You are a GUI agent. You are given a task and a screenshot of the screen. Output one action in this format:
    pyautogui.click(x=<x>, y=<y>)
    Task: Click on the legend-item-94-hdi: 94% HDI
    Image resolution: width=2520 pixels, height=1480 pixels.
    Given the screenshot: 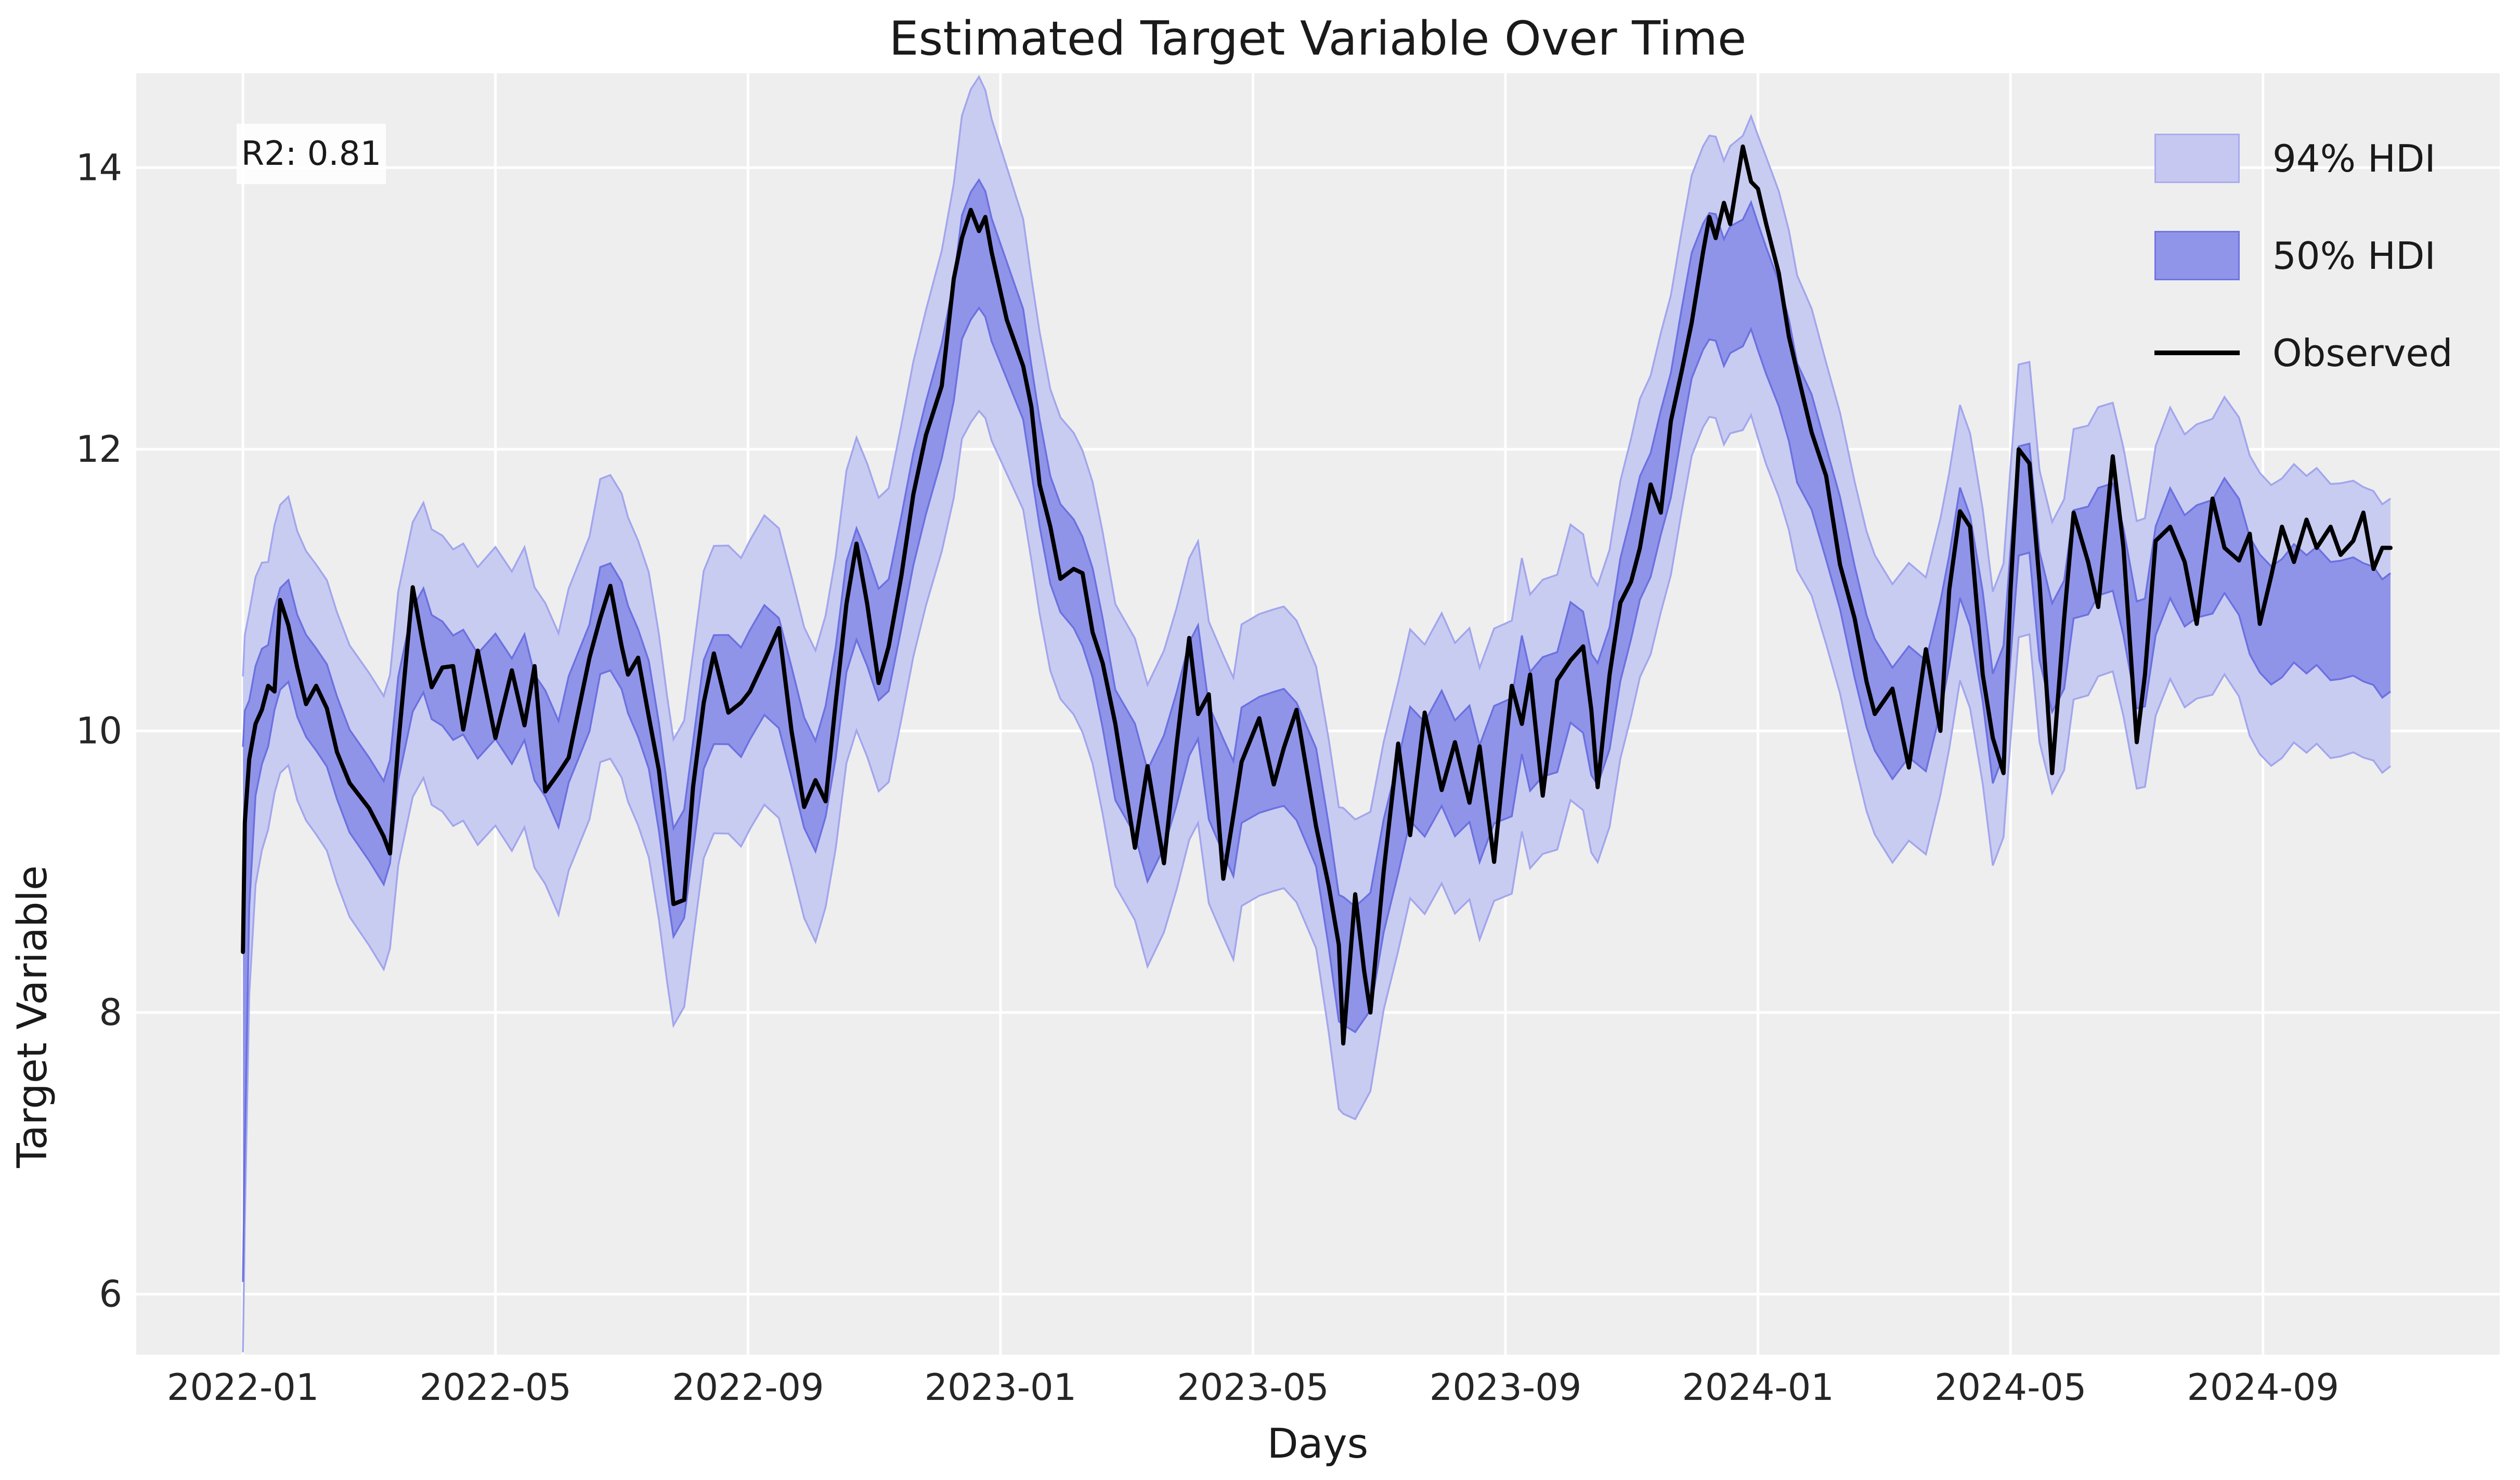 What is the action you would take?
    pyautogui.click(x=2303, y=158)
    